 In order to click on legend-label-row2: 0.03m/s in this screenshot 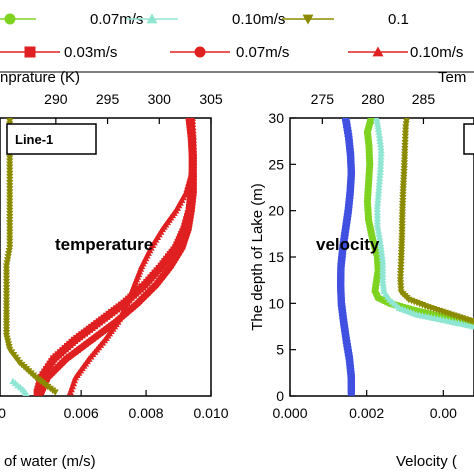, I will do `click(90, 52)`.